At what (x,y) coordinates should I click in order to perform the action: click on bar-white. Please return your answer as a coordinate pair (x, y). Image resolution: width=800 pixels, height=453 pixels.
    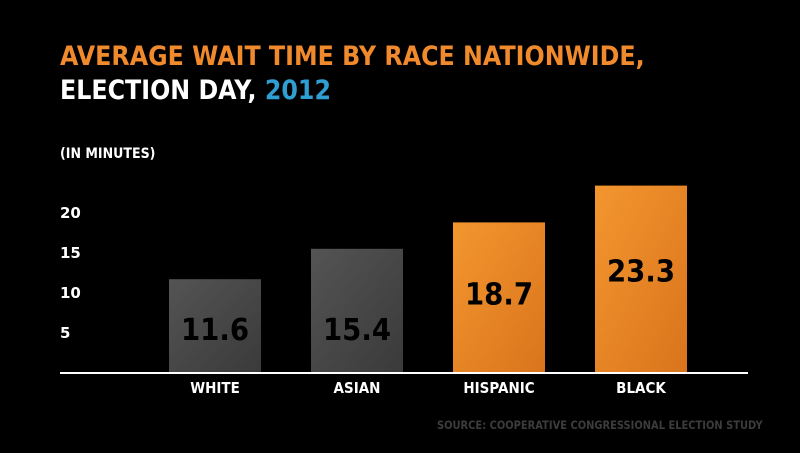
    Looking at the image, I should click on (215, 325).